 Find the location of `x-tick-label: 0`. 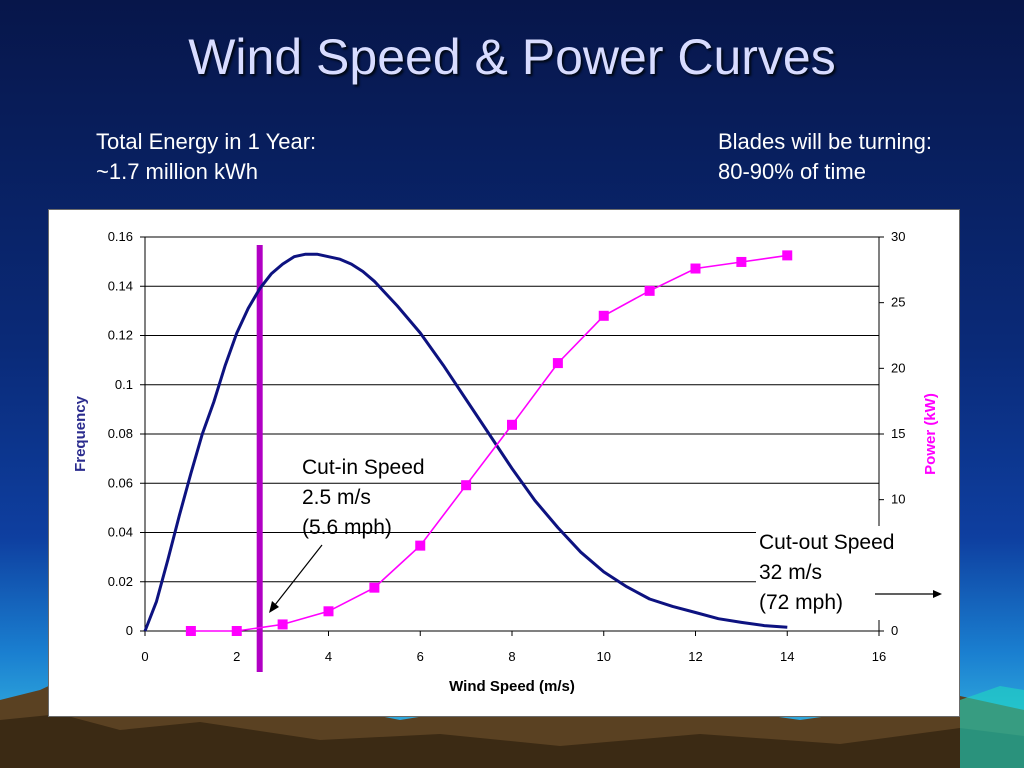

x-tick-label: 0 is located at coordinates (144, 656).